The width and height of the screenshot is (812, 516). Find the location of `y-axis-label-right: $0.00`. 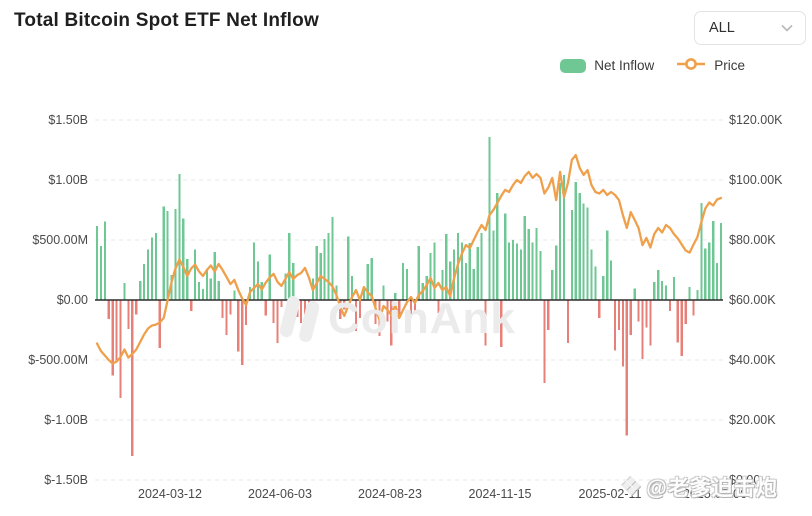

y-axis-label-right: $0.00 is located at coordinates (745, 480).